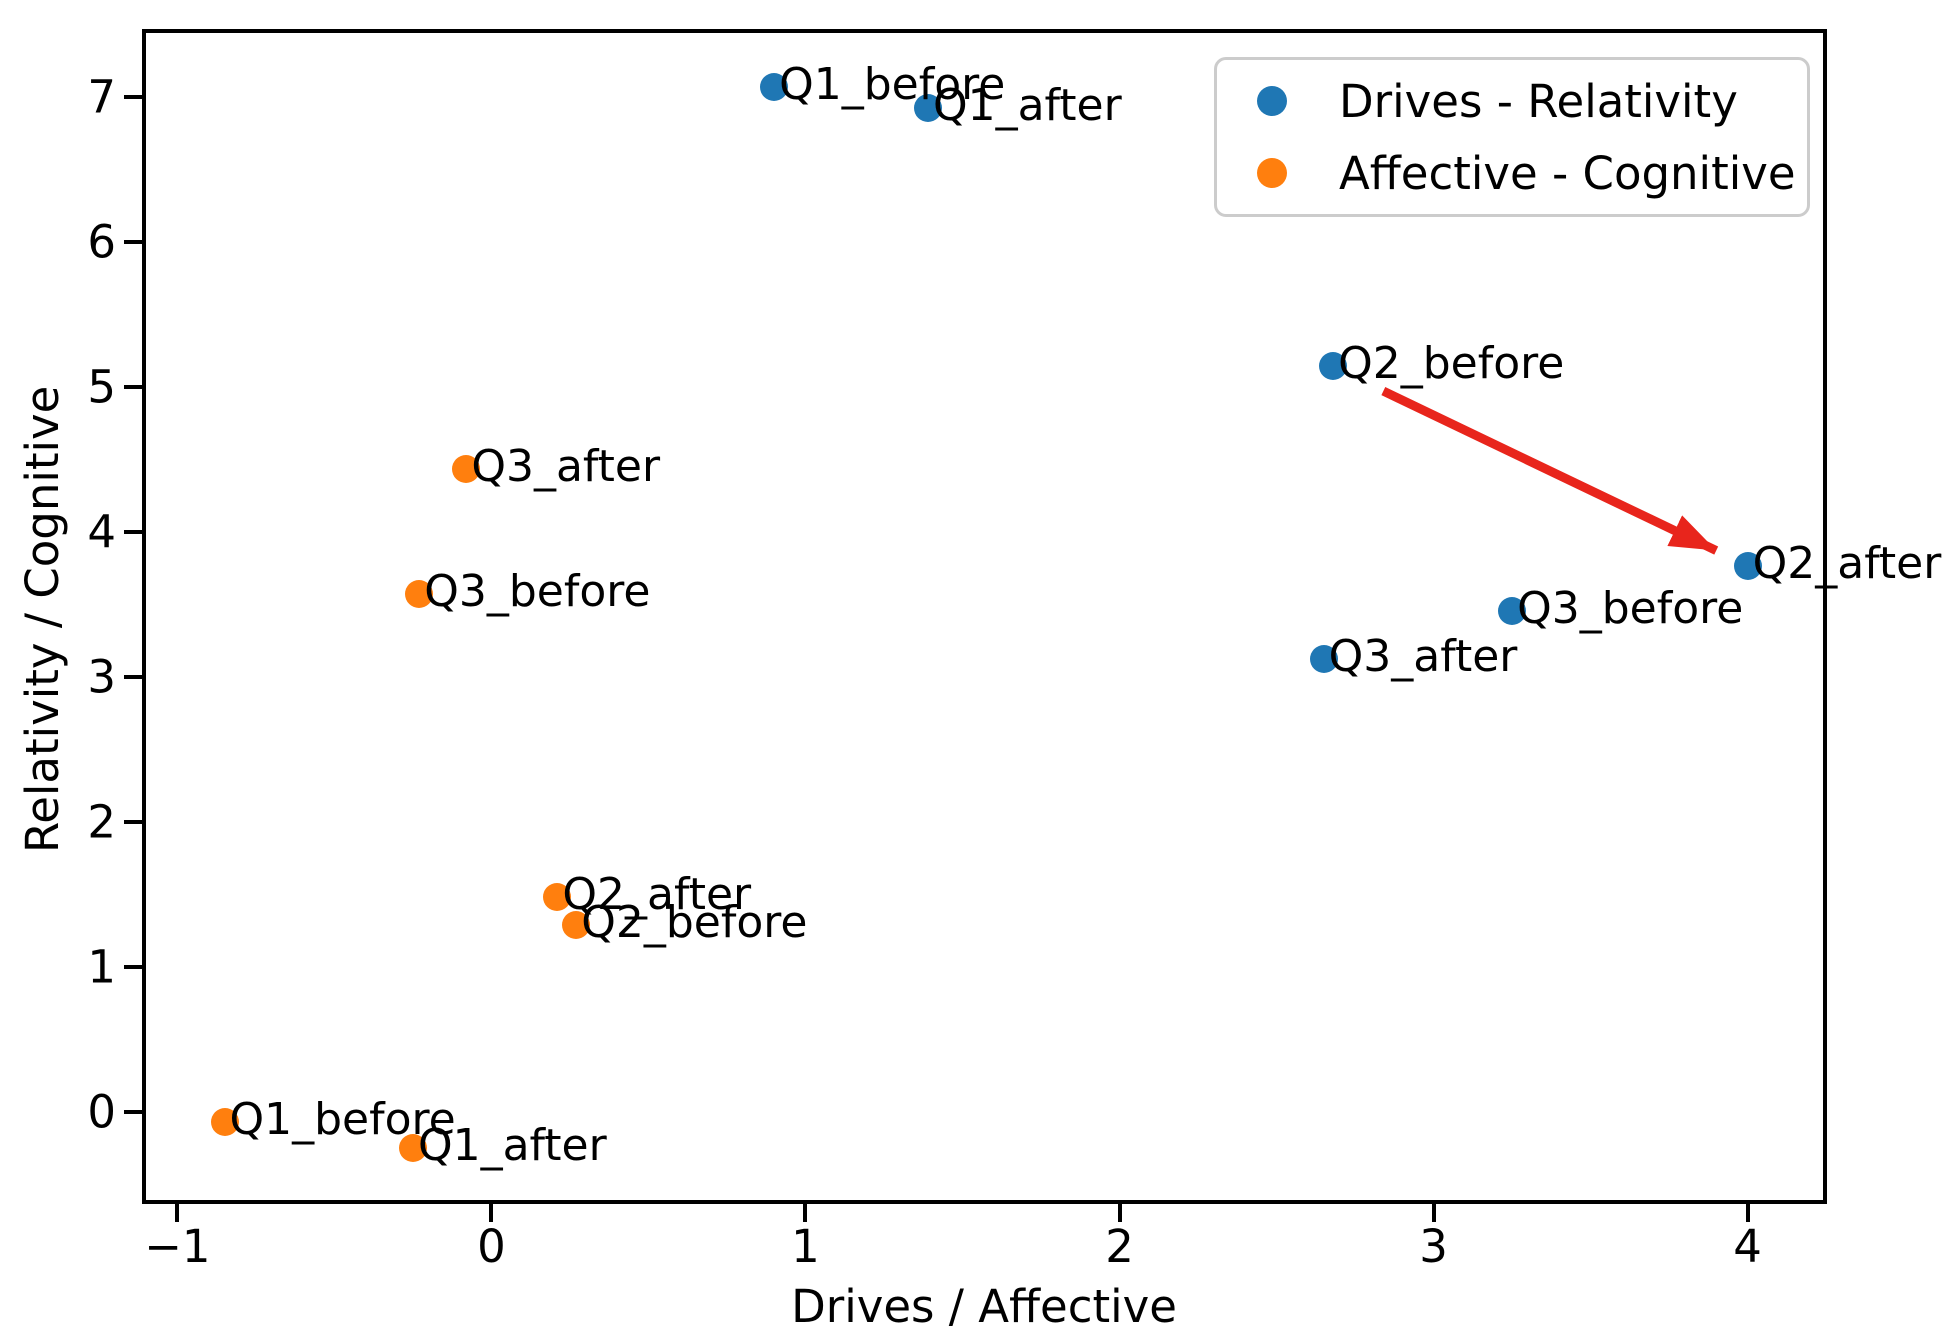 This screenshot has width=1959, height=1342. I want to click on legend-marker-blue-icon, so click(1272, 101).